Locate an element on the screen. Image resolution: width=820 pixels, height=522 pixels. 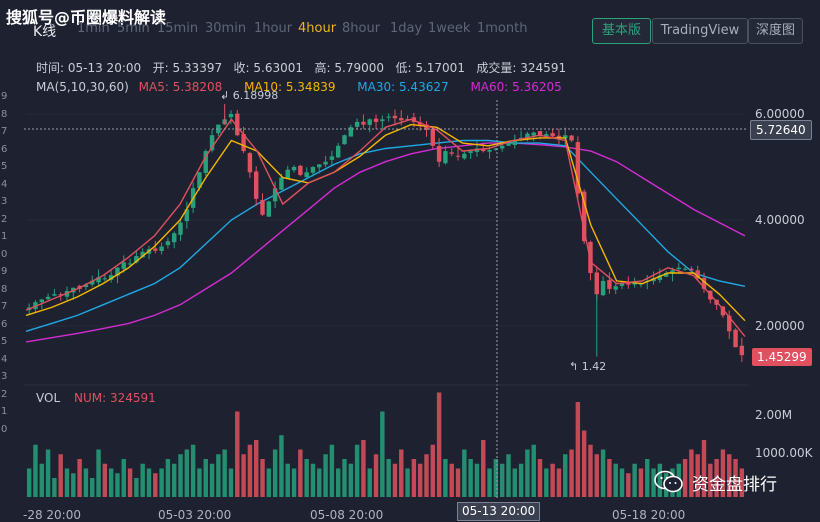
time-value: 05-13 20:00 is located at coordinates (104, 68).